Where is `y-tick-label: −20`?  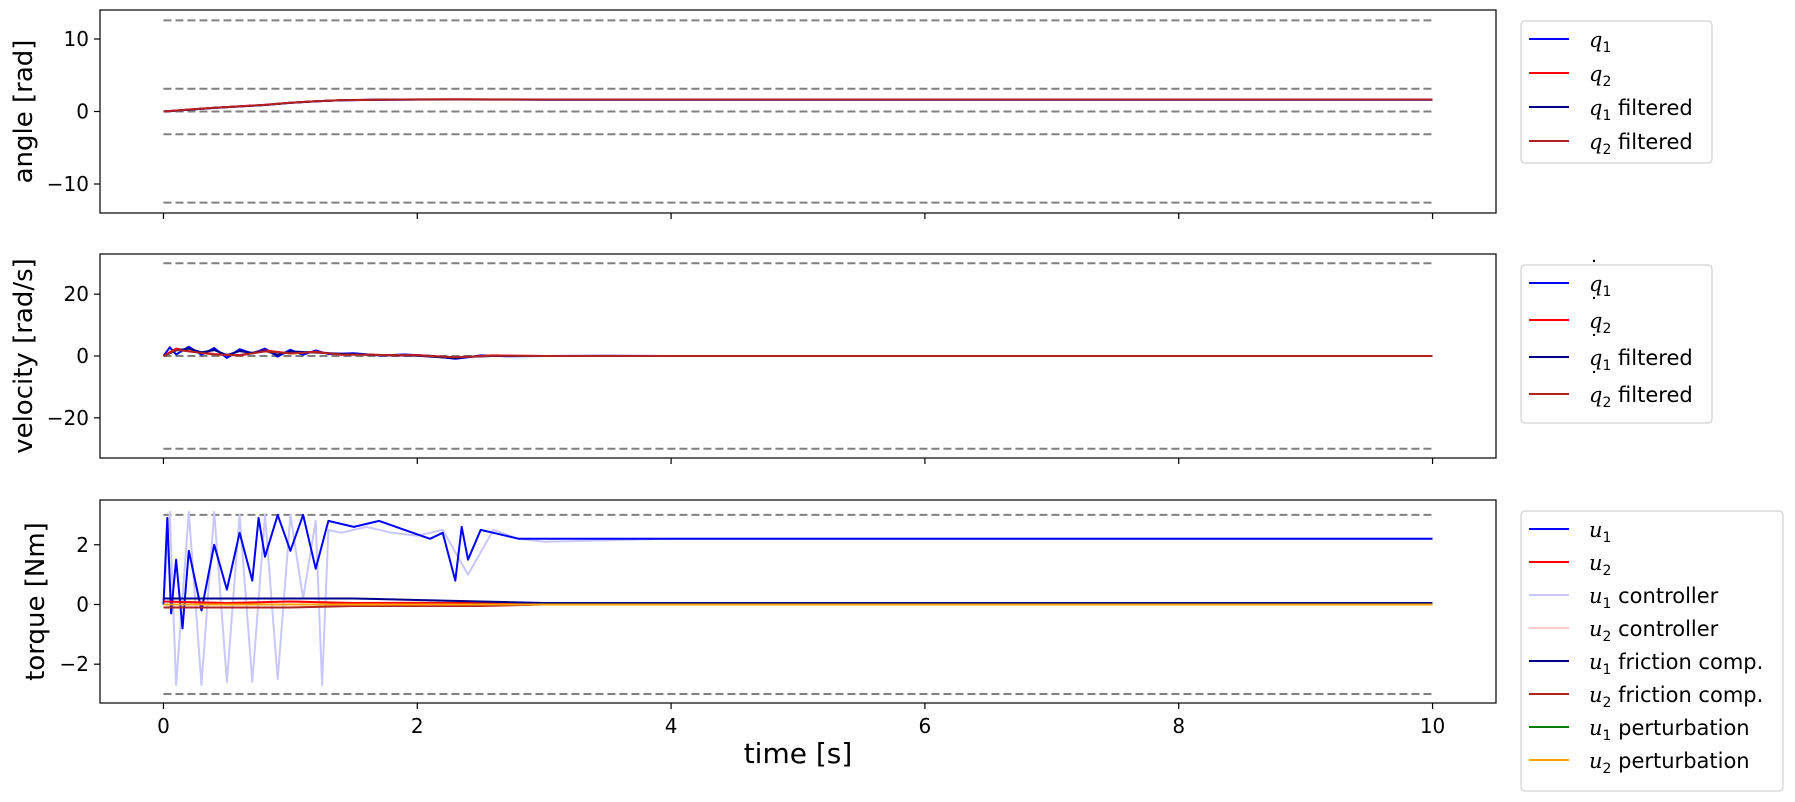
y-tick-label: −20 is located at coordinates (68, 418).